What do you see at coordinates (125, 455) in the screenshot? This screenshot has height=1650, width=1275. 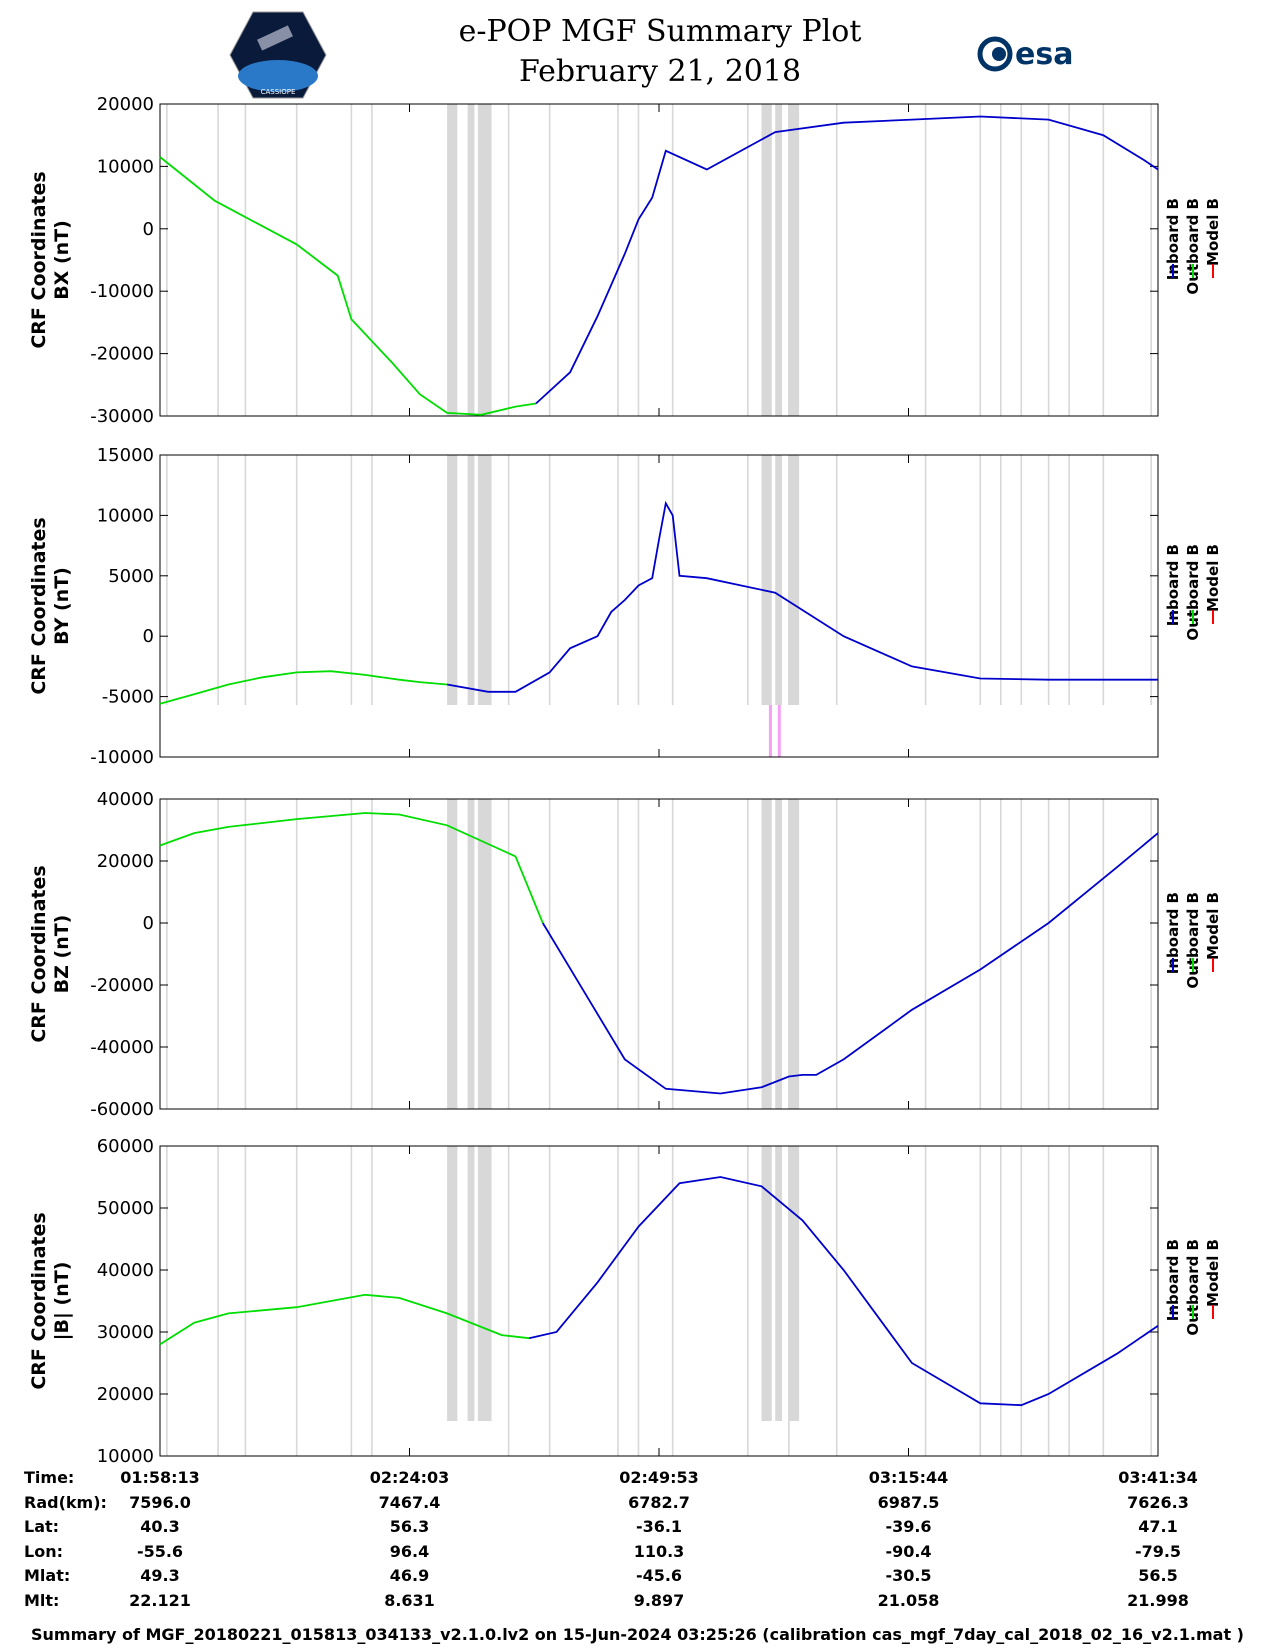 I see `y-tick-label-1-5: 15000` at bounding box center [125, 455].